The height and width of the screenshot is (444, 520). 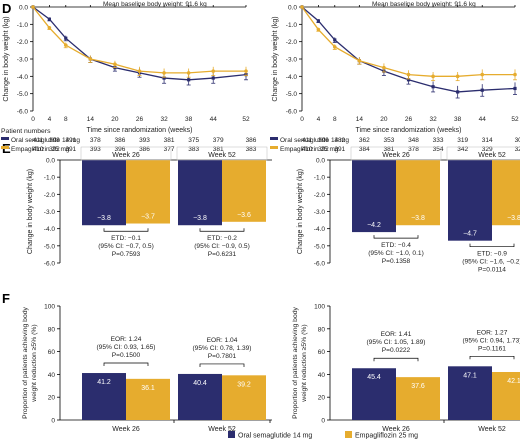 I want to click on patient-number: 333, so click(x=438, y=140).